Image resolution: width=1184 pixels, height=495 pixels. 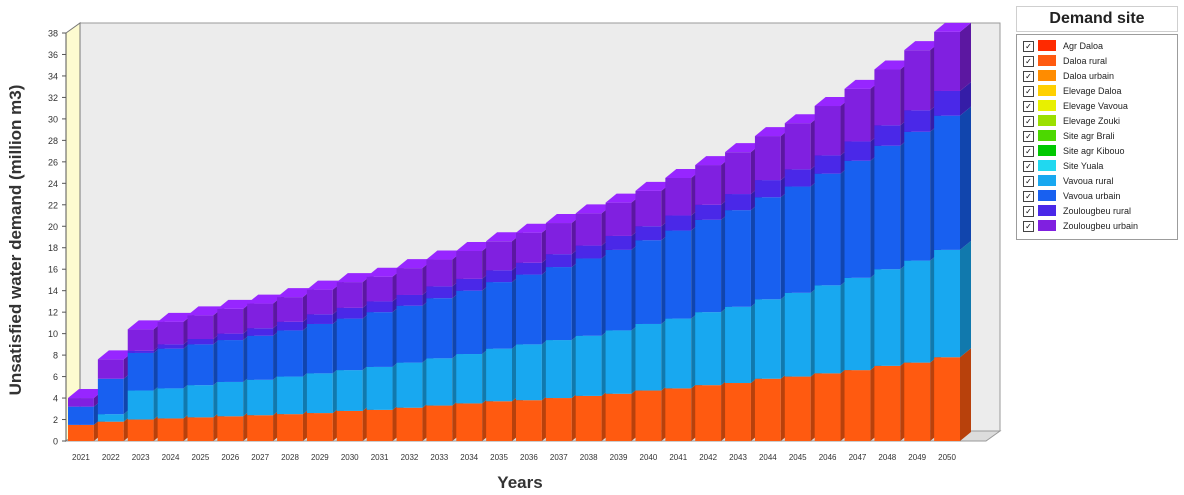 What do you see at coordinates (53, 313) in the screenshot?
I see `y-tick-label: 12` at bounding box center [53, 313].